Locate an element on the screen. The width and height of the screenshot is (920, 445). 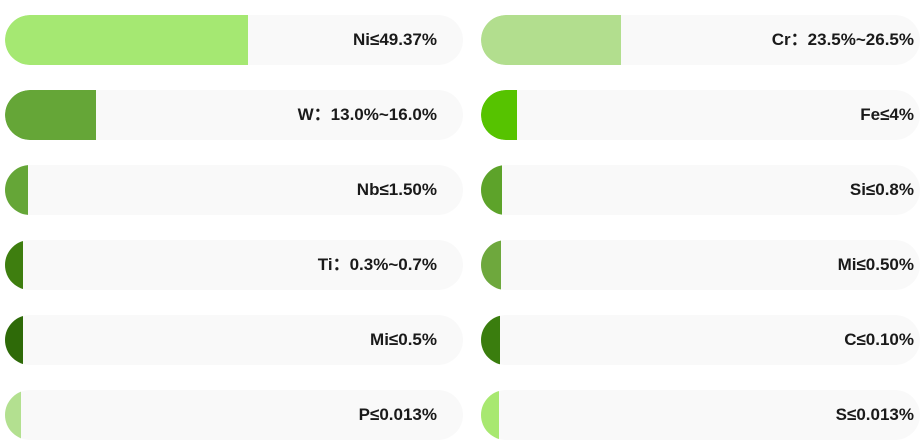
composition-bar-mi-right: Mi≤0.50% is located at coordinates (700, 265).